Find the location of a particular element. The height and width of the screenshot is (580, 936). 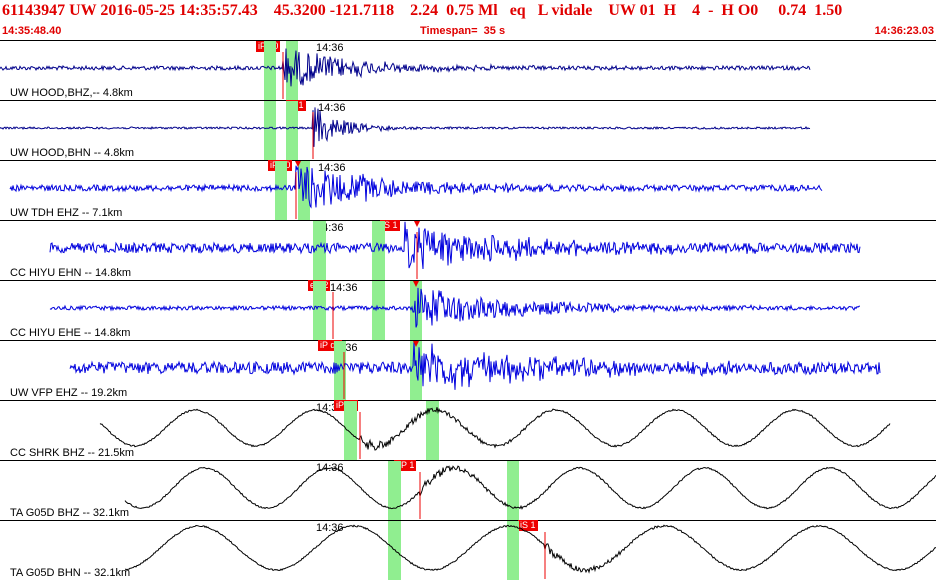

trace-panel: CC HIYU EHN -- 14.8km is located at coordinates (468, 250).